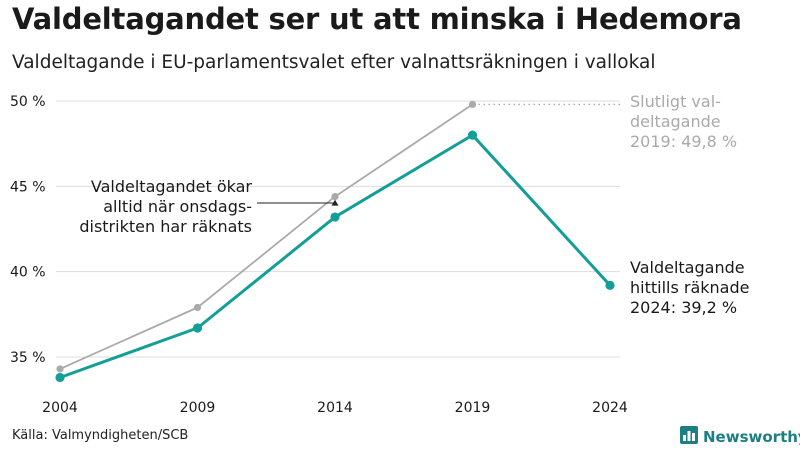 The height and width of the screenshot is (450, 800). Describe the element at coordinates (675, 101) in the screenshot. I see `annotation-final-2019: Slutligt val-` at that location.